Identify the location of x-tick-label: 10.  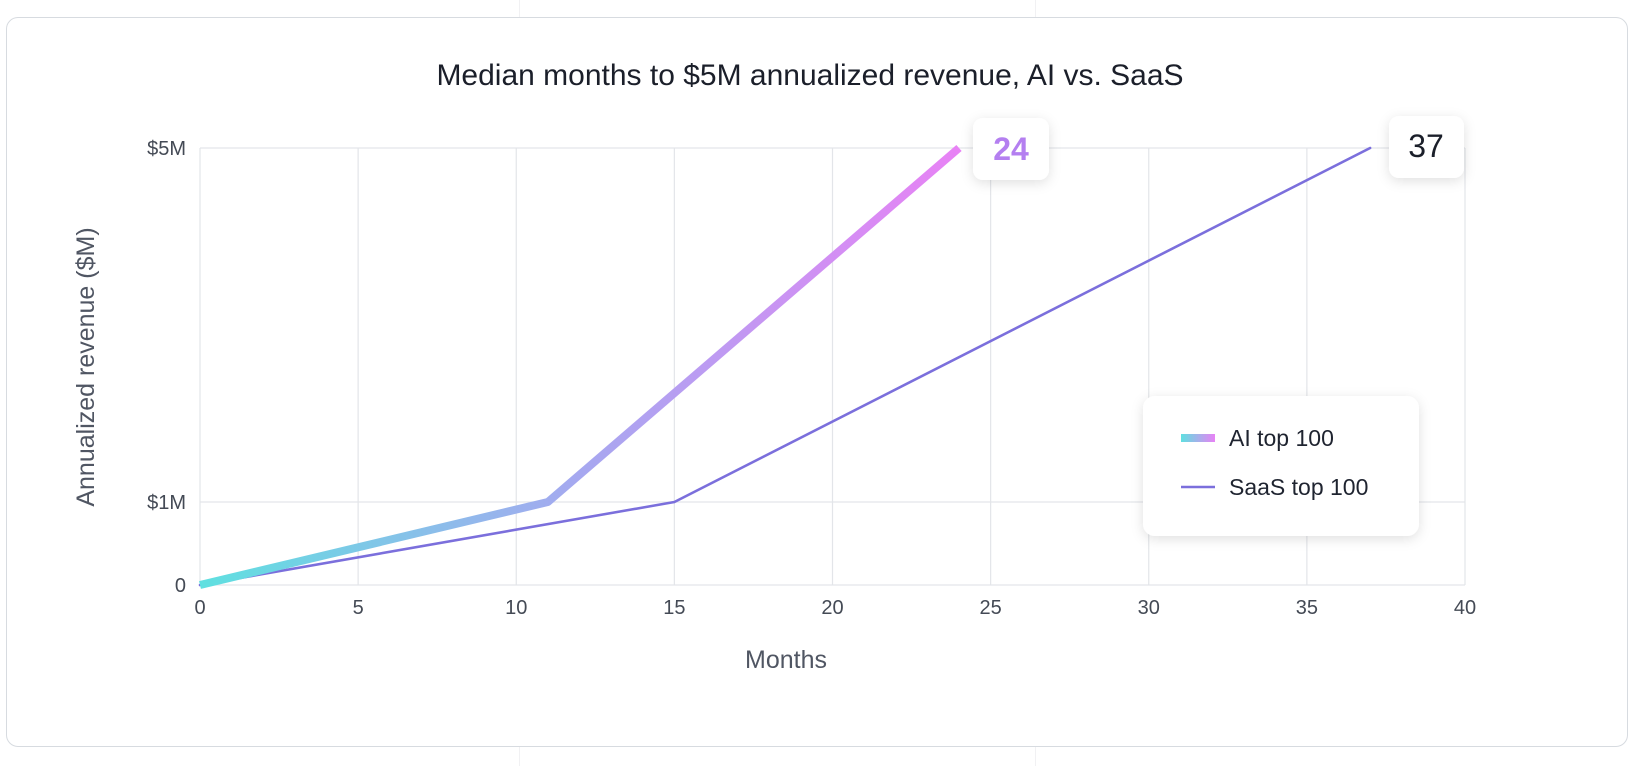
(516, 608).